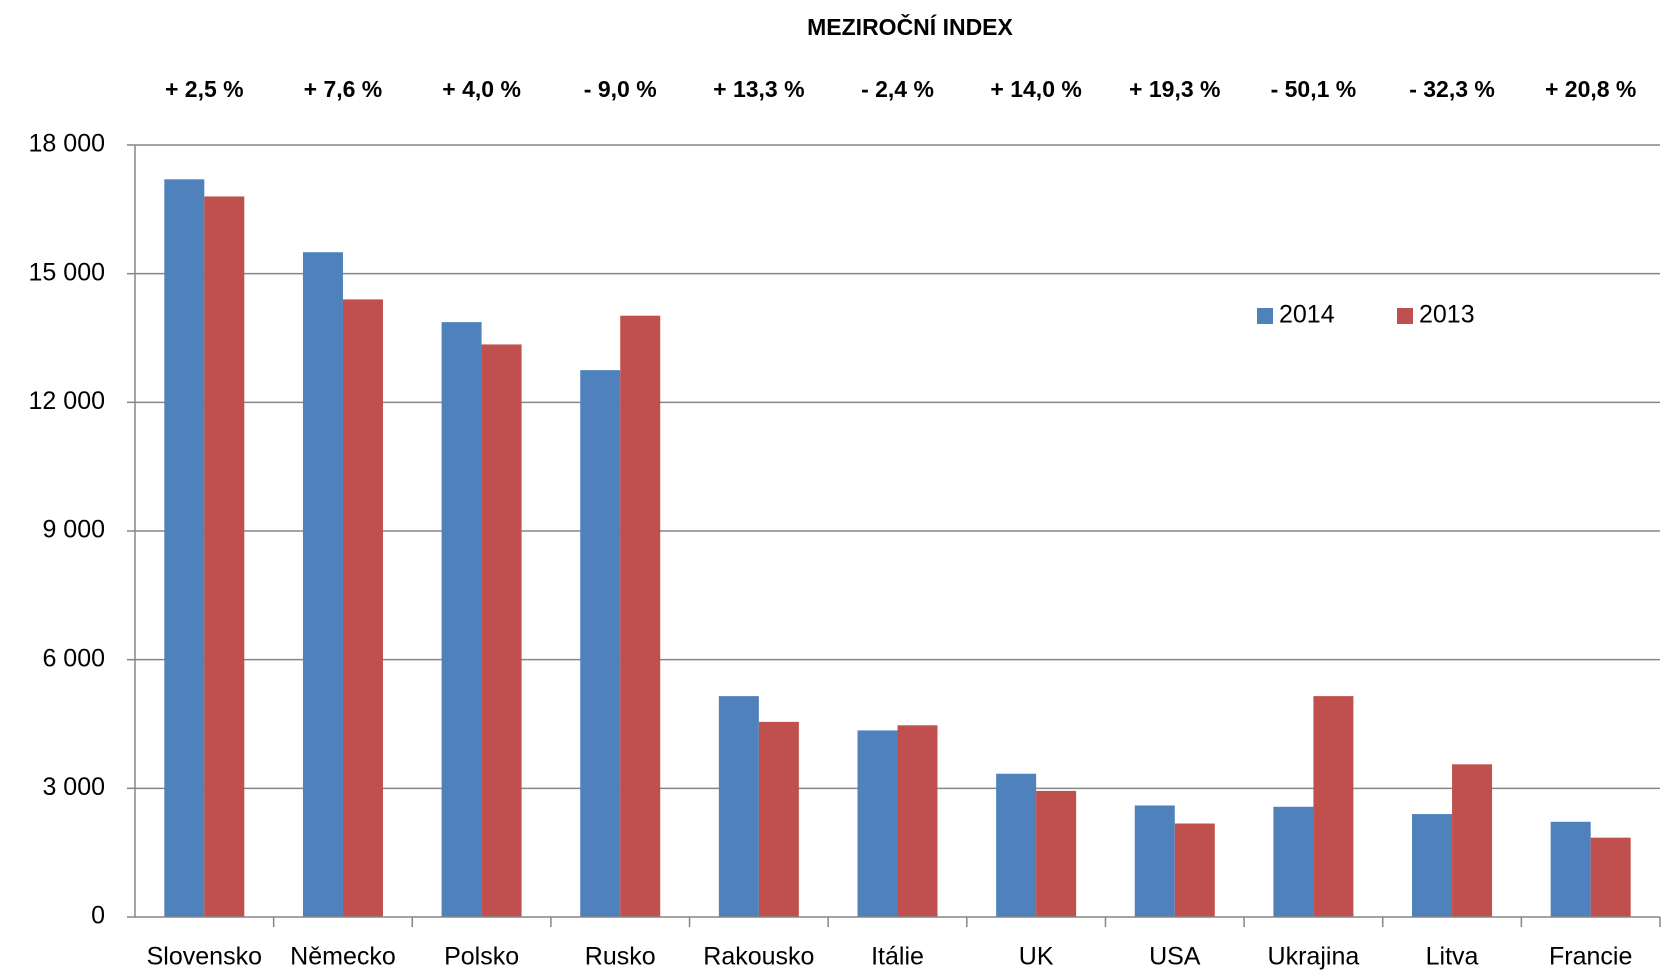  Describe the element at coordinates (73, 530) in the screenshot. I see `y-tick-label: 9 000` at that location.